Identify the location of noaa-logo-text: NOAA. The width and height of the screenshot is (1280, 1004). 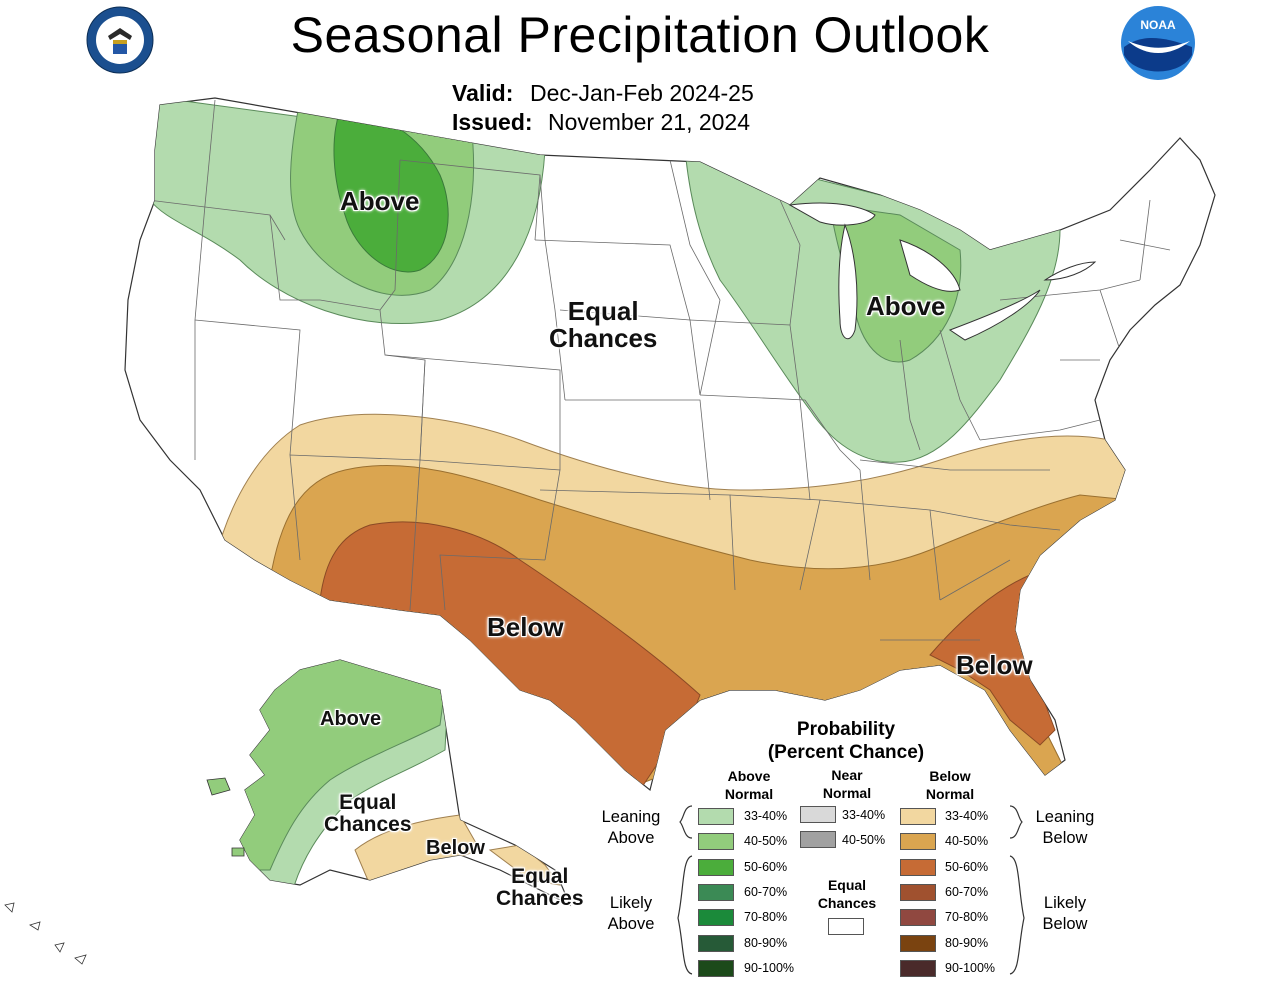
(1158, 25).